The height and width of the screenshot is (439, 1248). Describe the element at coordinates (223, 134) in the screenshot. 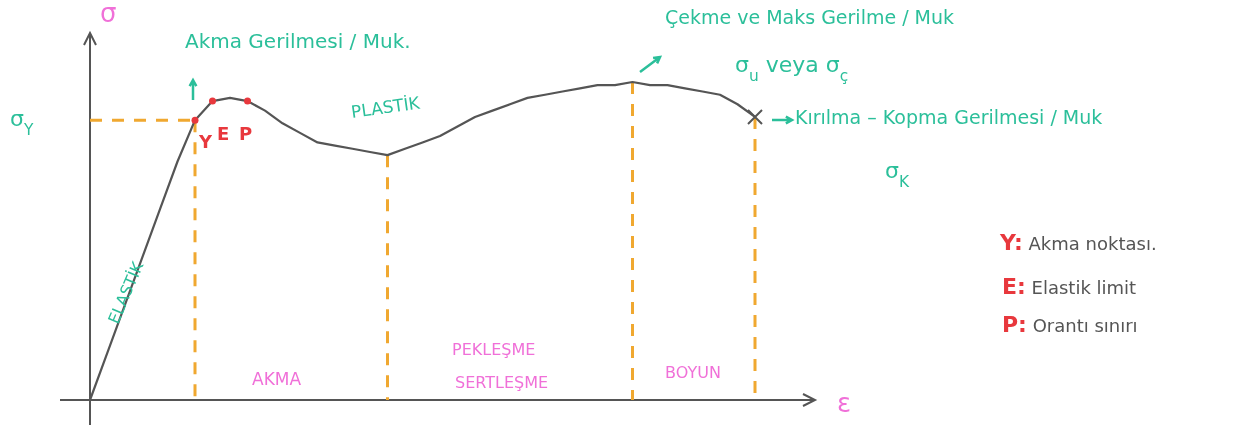

I see `annotation: E` at that location.